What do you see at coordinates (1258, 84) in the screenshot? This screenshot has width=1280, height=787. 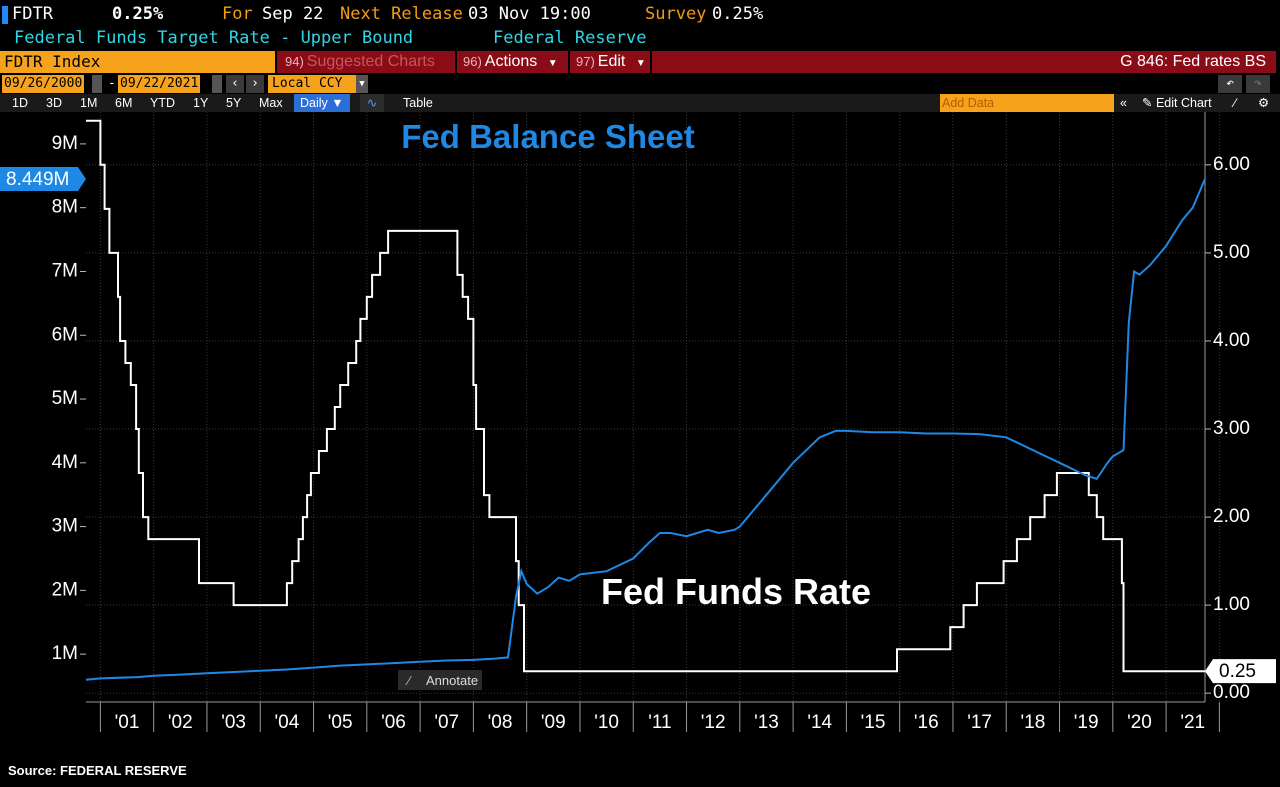 I see `redo-icon: ↷` at bounding box center [1258, 84].